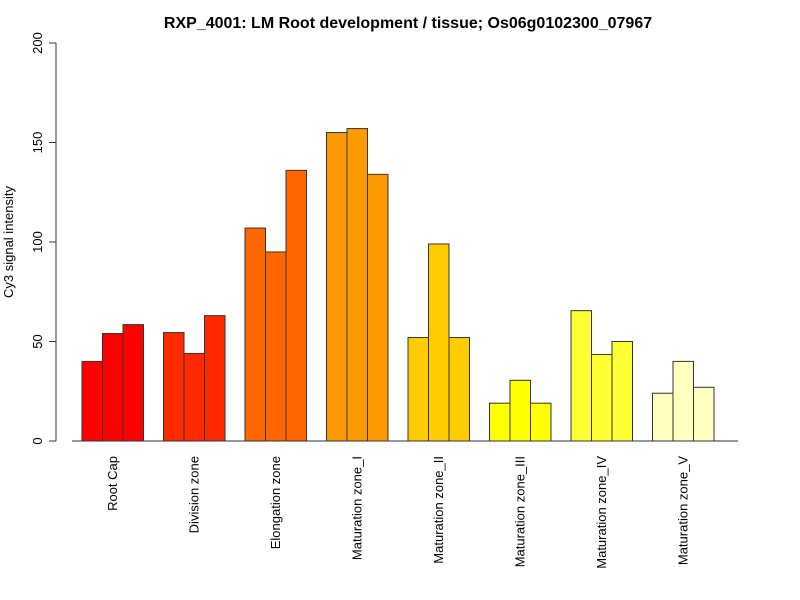 This screenshot has height=600, width=800. What do you see at coordinates (438, 510) in the screenshot?
I see `x-tick-label: Maturation zone_II` at bounding box center [438, 510].